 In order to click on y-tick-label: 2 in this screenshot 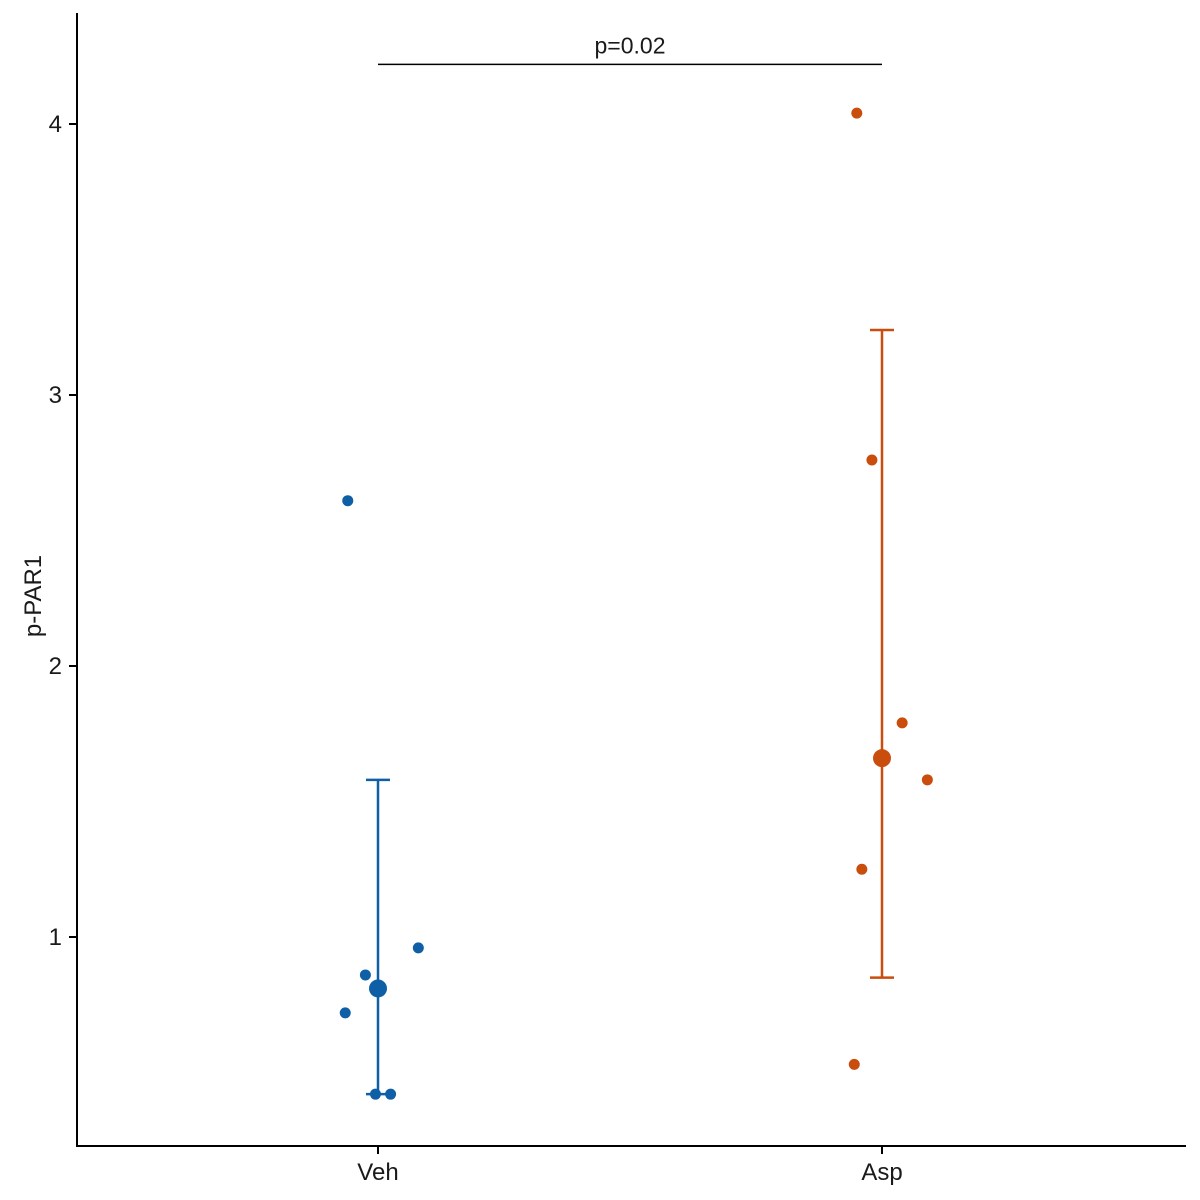, I will do `click(55, 666)`.